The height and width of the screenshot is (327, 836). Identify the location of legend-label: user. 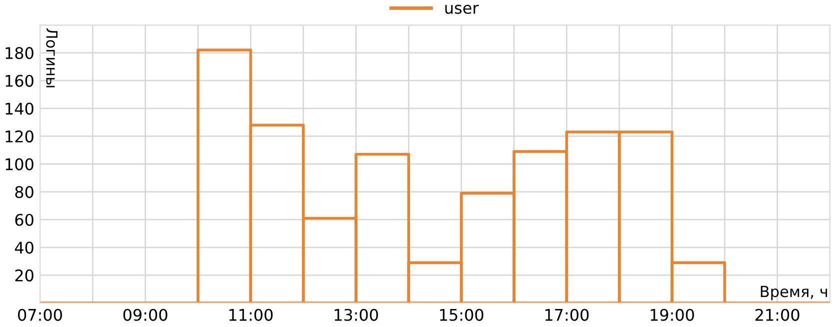
(462, 9).